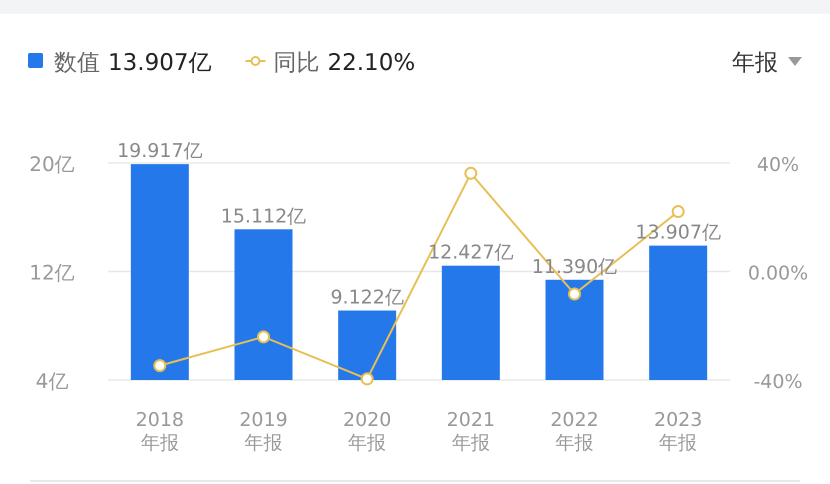  What do you see at coordinates (755, 63) in the screenshot?
I see `text: 年报` at bounding box center [755, 63].